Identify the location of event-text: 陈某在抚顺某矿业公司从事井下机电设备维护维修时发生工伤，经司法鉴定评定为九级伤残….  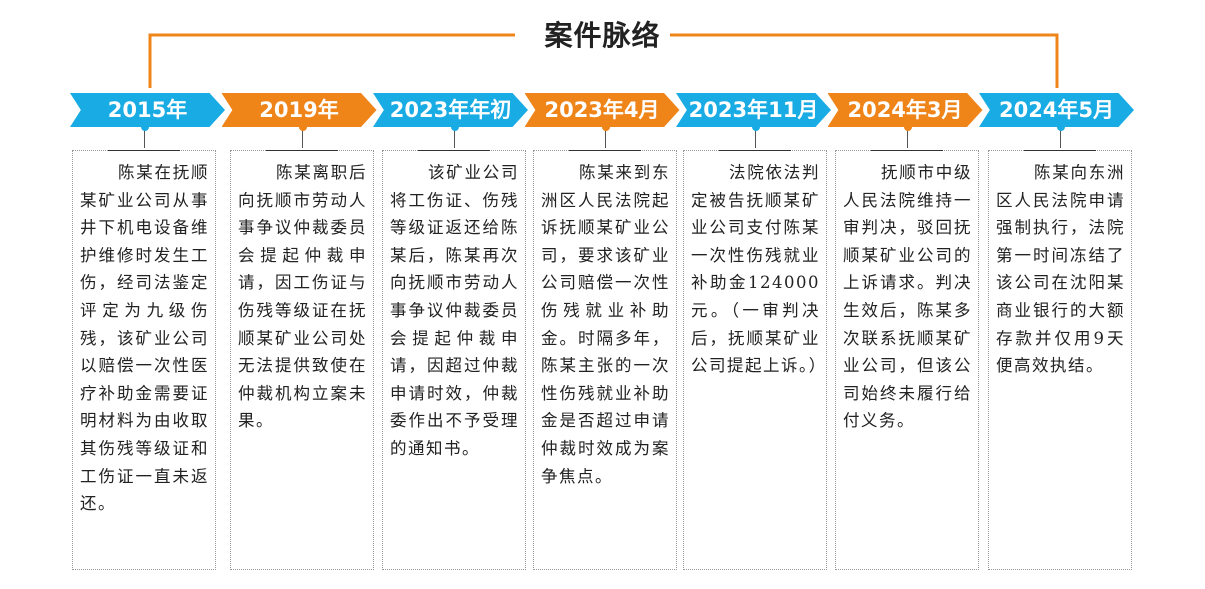
(144, 338).